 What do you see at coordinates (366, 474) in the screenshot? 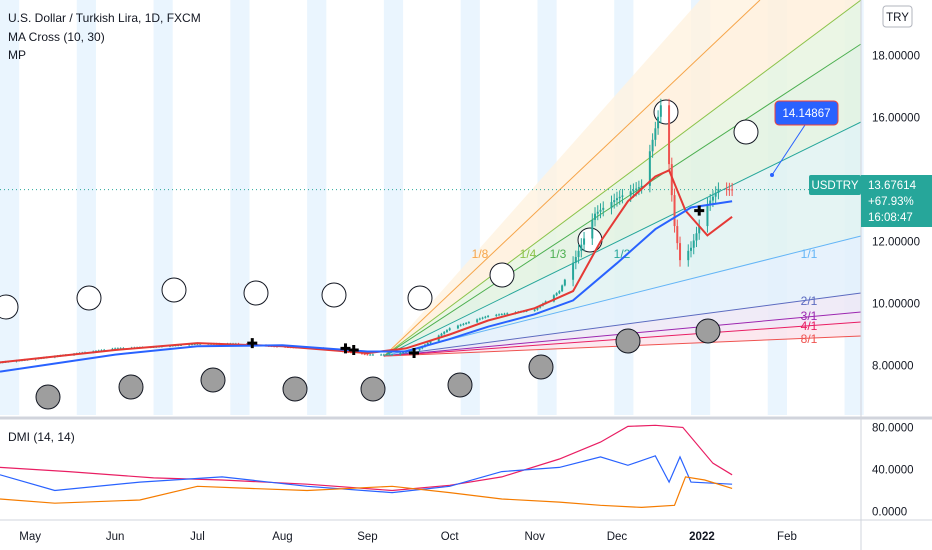
I see `di-plus-line` at bounding box center [366, 474].